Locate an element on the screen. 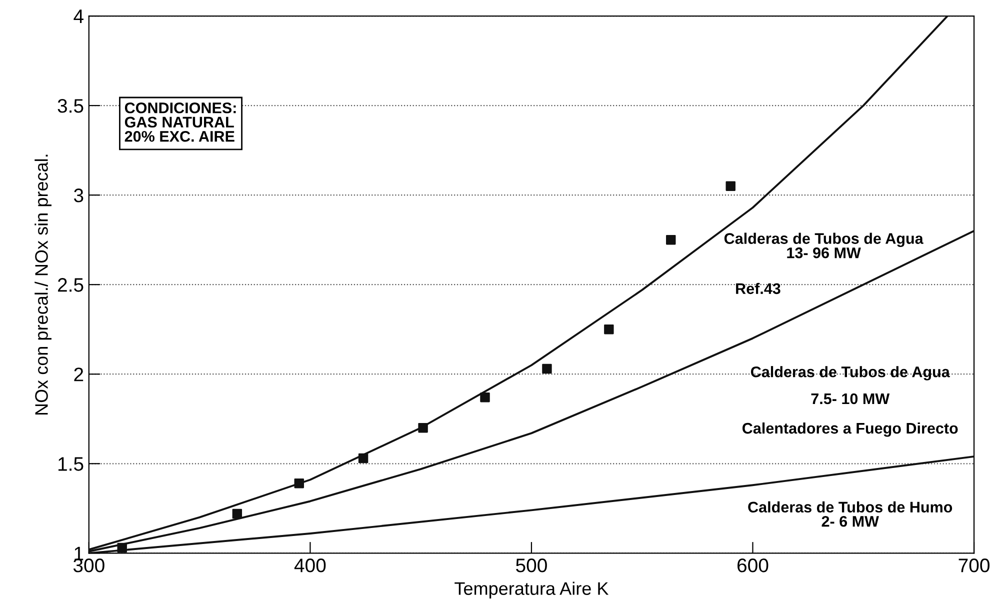  annotation: Calentadores a Fuego Directo is located at coordinates (850, 429).